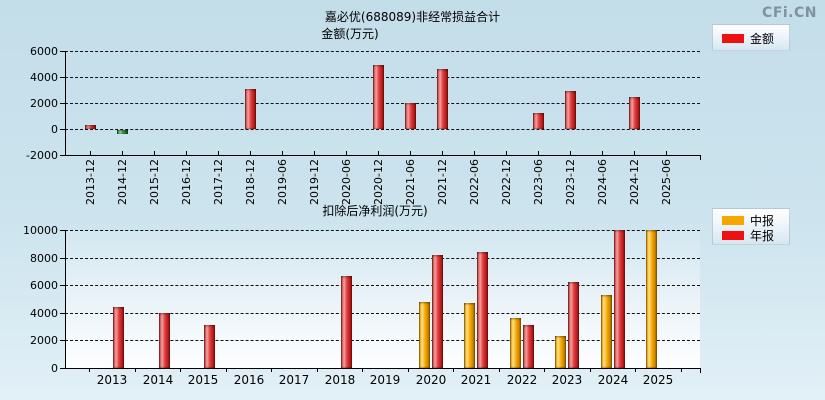  What do you see at coordinates (40, 230) in the screenshot?
I see `y-axis-label: 10000` at bounding box center [40, 230].